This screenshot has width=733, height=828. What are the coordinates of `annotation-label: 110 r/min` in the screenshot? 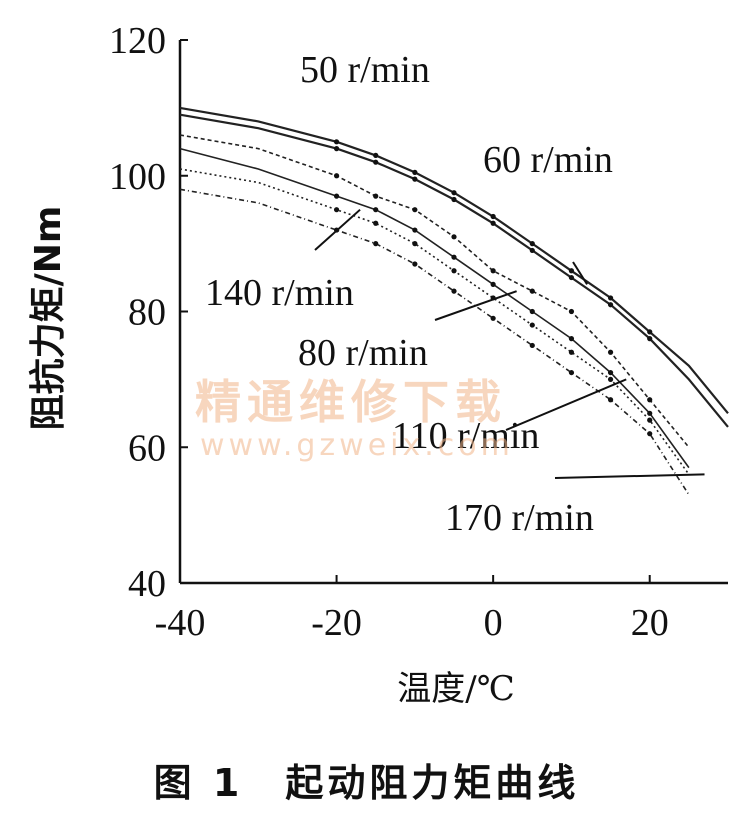 It's located at (465, 436).